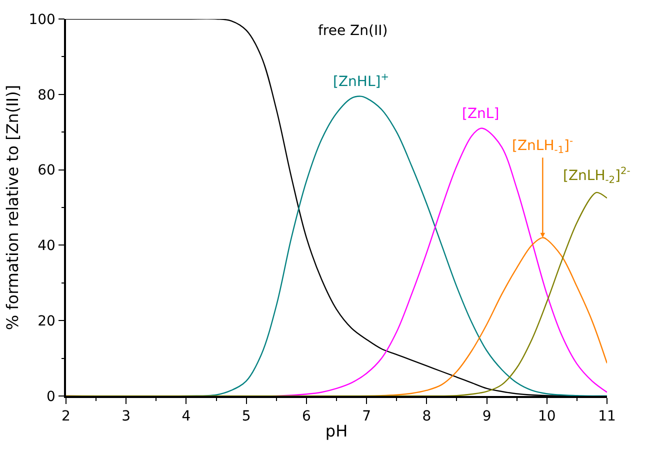 The width and height of the screenshot is (647, 450). Describe the element at coordinates (353, 31) in the screenshot. I see `text: free Zn(II)` at that location.